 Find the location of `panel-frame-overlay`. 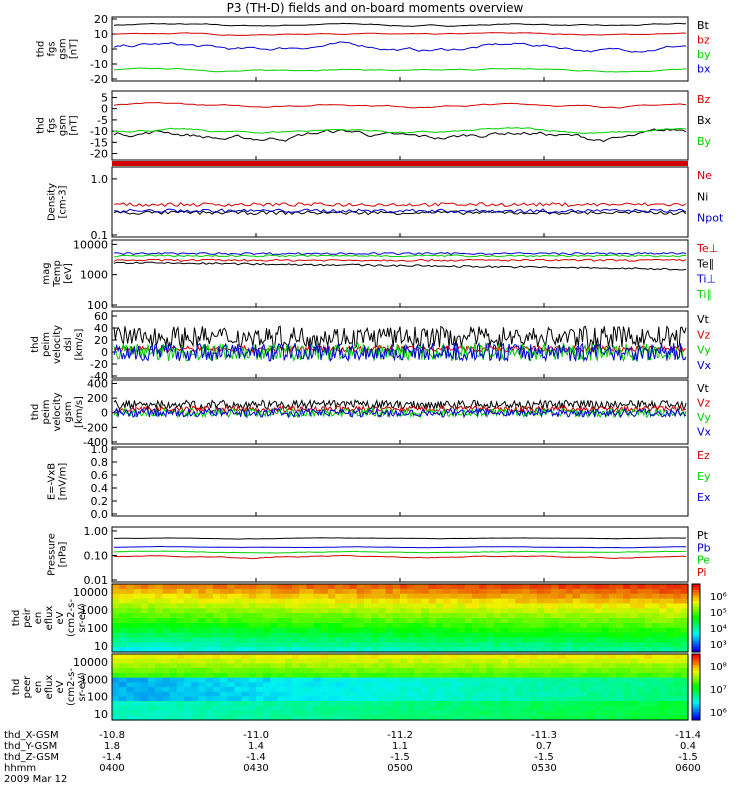

panel-frame-overlay is located at coordinates (400, 687).